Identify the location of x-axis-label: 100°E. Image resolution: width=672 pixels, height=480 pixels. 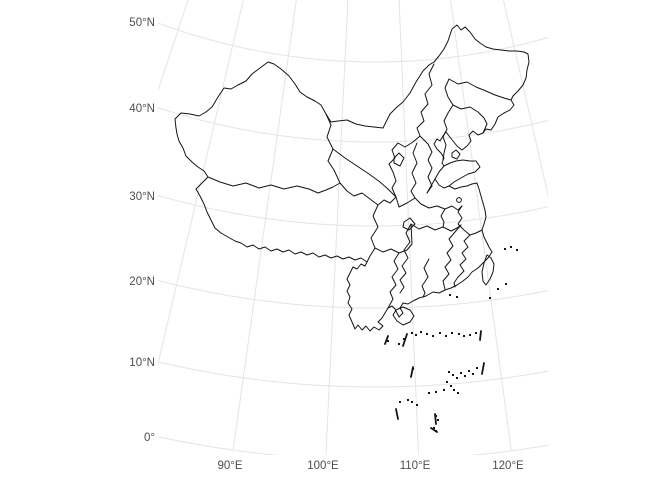
(323, 466).